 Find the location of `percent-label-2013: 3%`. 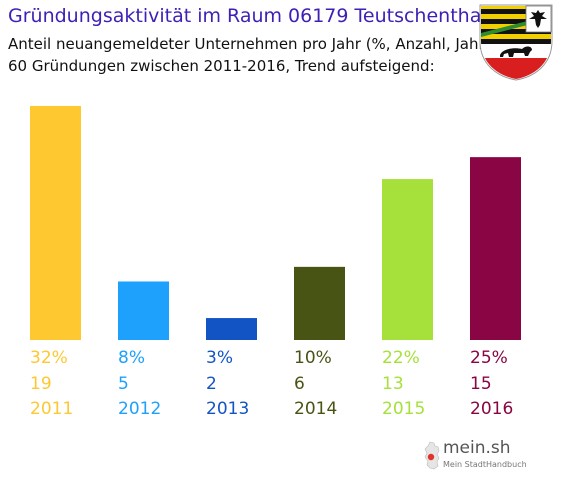

percent-label-2013: 3% is located at coordinates (219, 358).